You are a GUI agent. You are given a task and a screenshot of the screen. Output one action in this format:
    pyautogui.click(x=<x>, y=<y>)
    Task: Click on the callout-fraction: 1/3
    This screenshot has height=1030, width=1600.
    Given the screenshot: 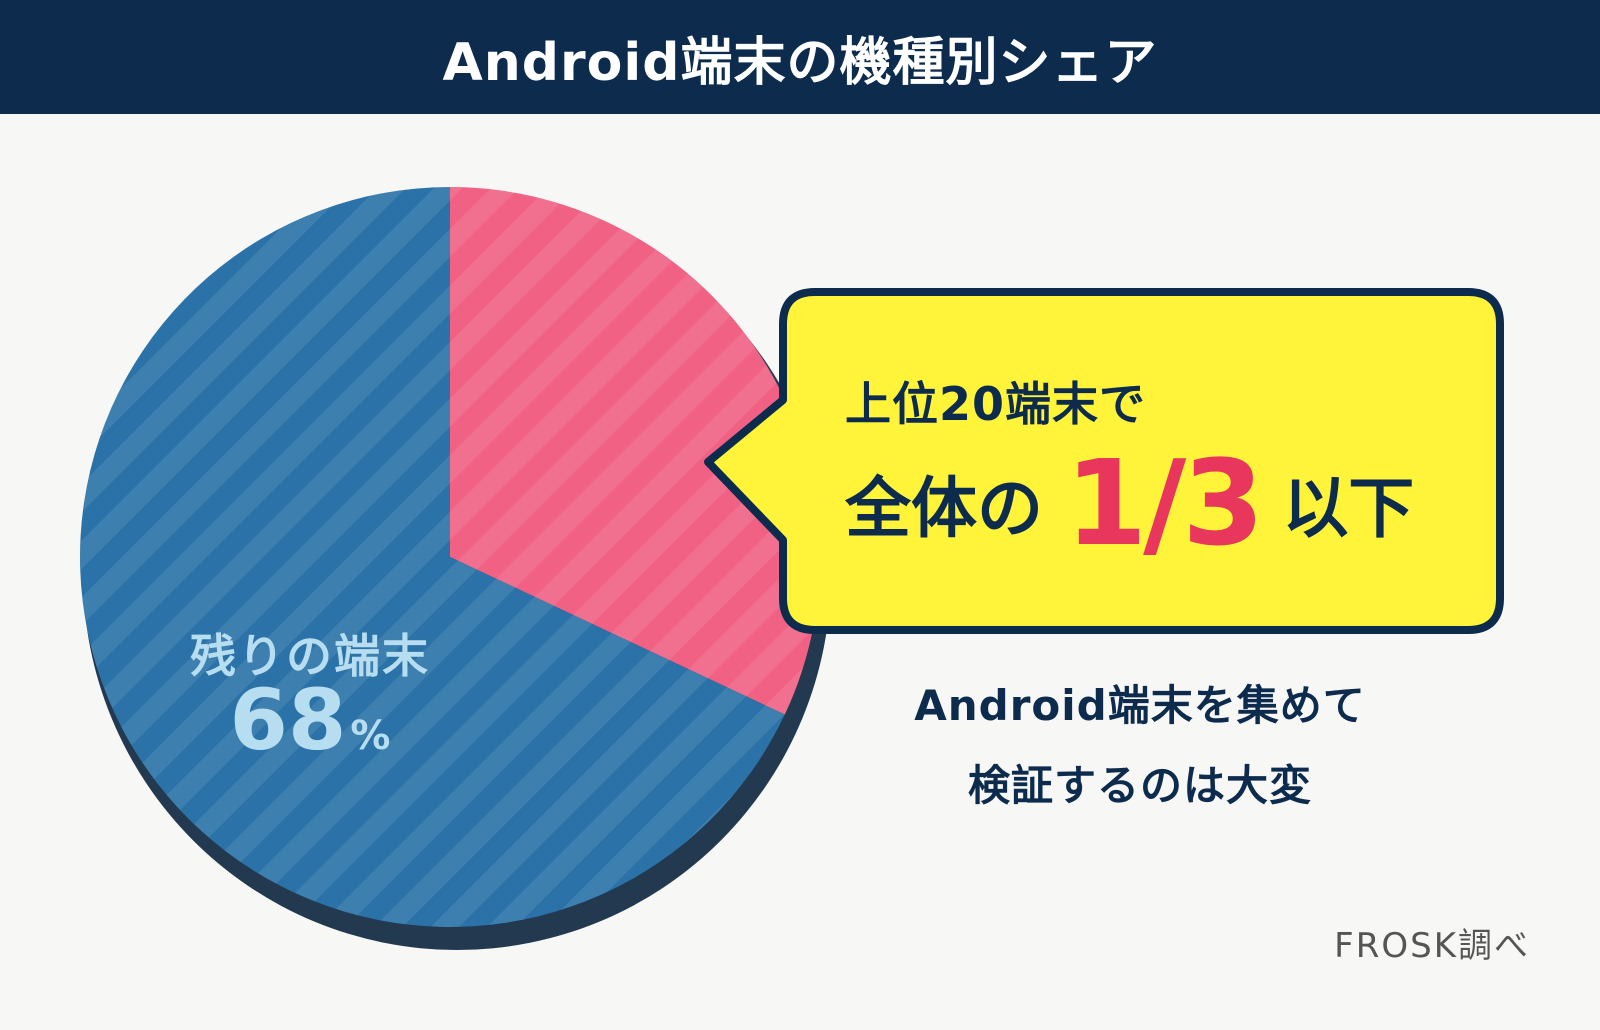 What is the action you would take?
    pyautogui.click(x=1164, y=503)
    